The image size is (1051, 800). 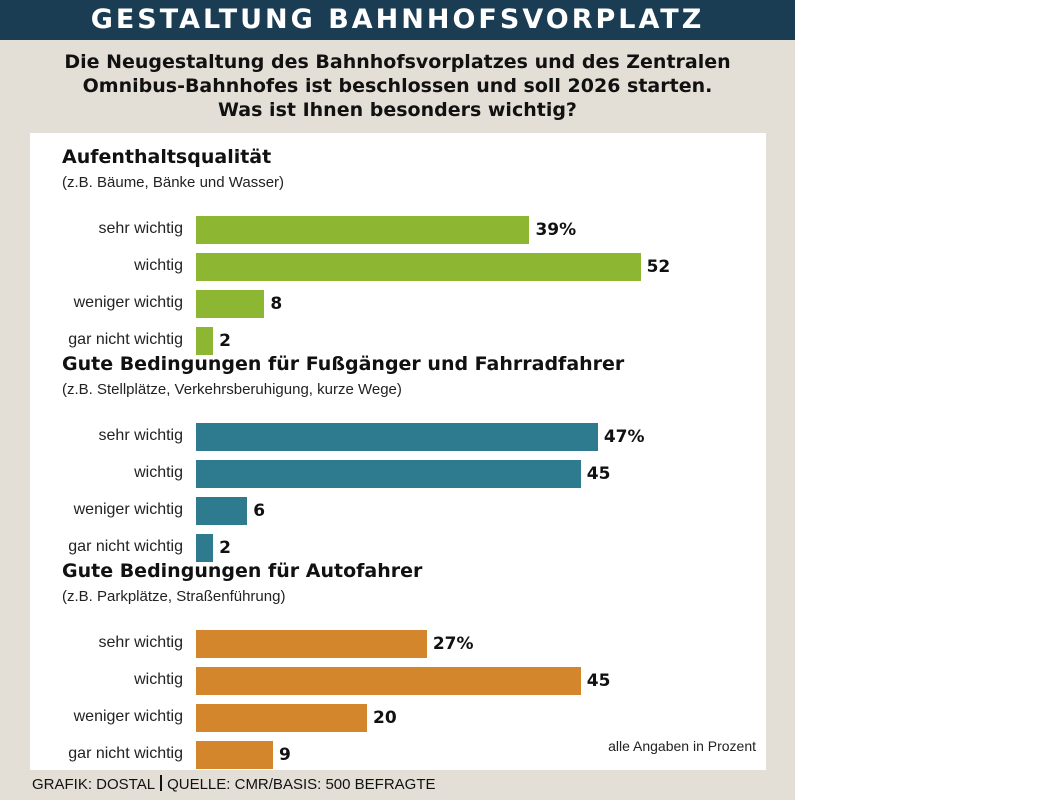 I want to click on group-title: Gute Bedingungen für Autofahrer, so click(x=242, y=571).